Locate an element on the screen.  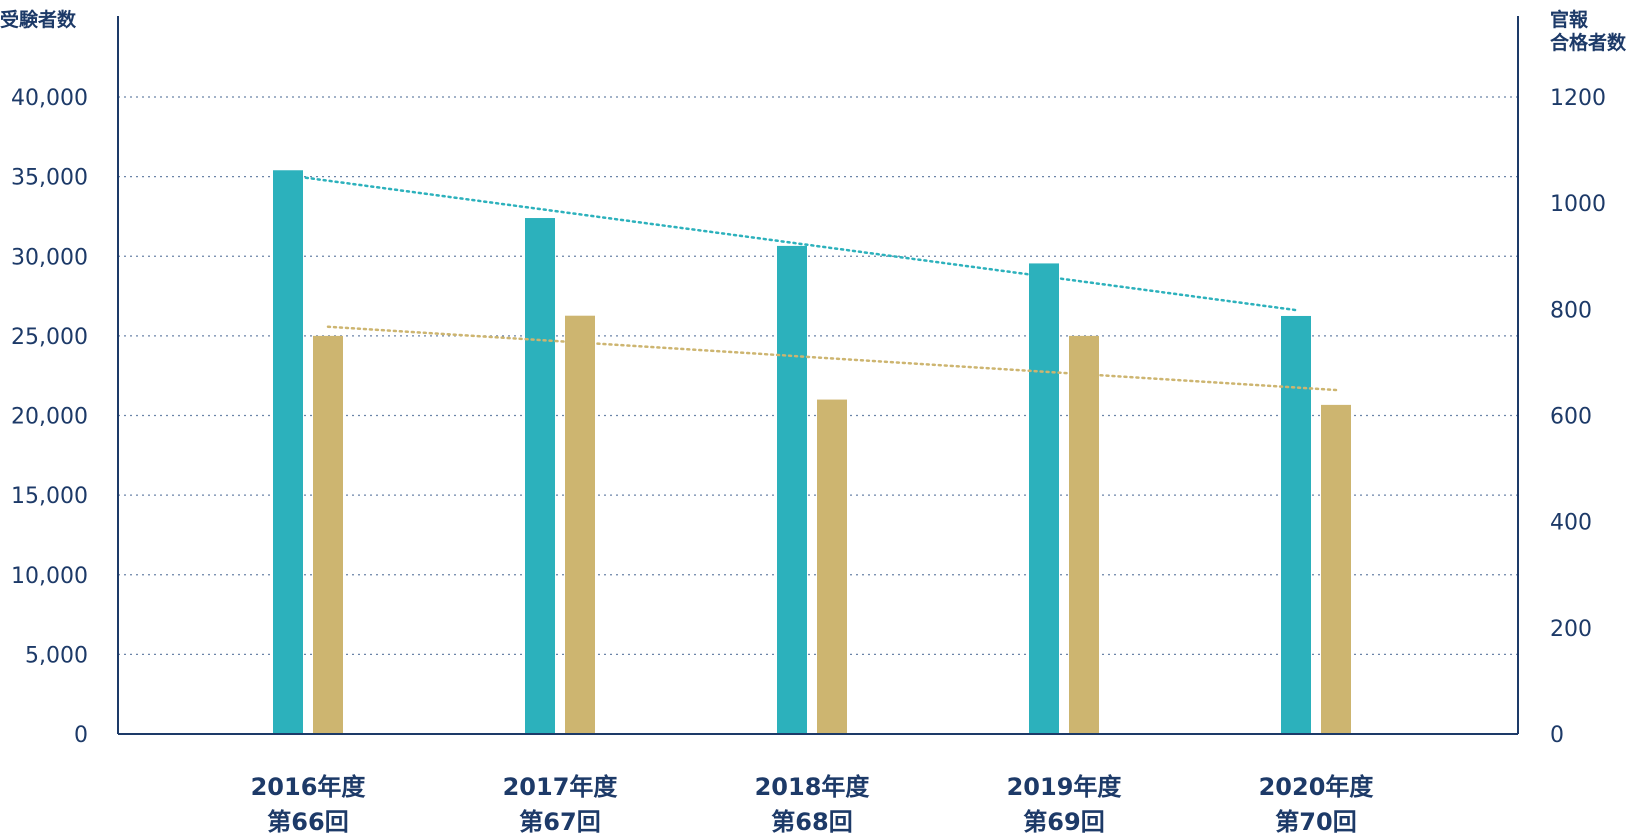
category-label-session: 第69回 is located at coordinates (1063, 822).